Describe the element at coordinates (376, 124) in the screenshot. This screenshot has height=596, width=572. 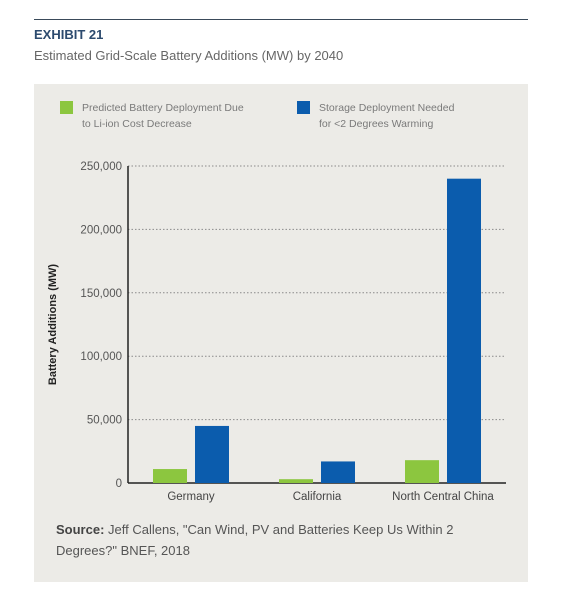
I see `legend-line: for <2 Degrees Warming` at that location.